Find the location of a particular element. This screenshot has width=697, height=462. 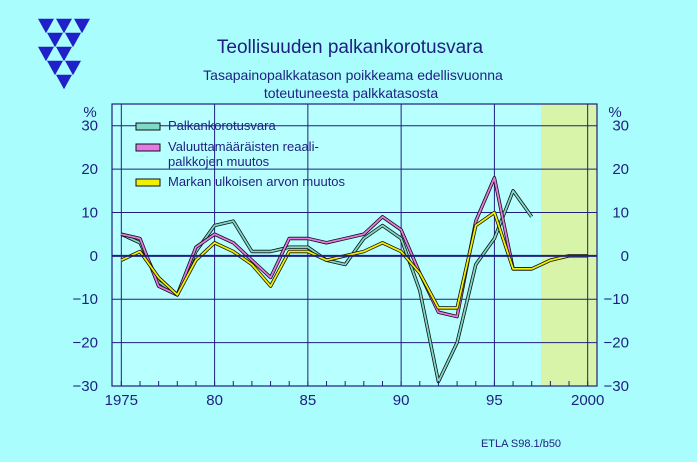

legend-label: palkkojen muutos is located at coordinates (219, 161).